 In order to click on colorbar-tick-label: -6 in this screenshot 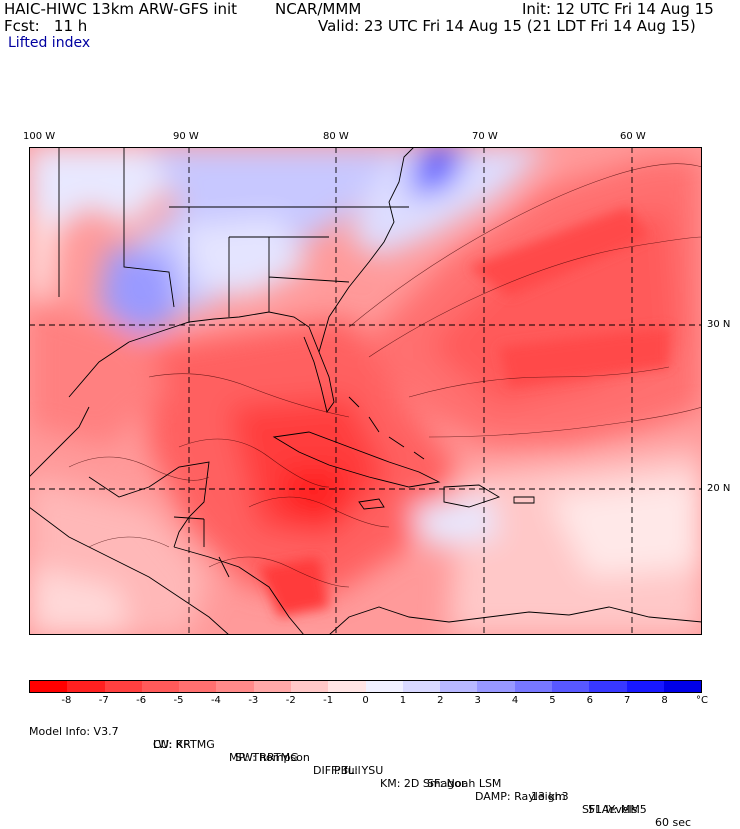, I will do `click(141, 700)`.